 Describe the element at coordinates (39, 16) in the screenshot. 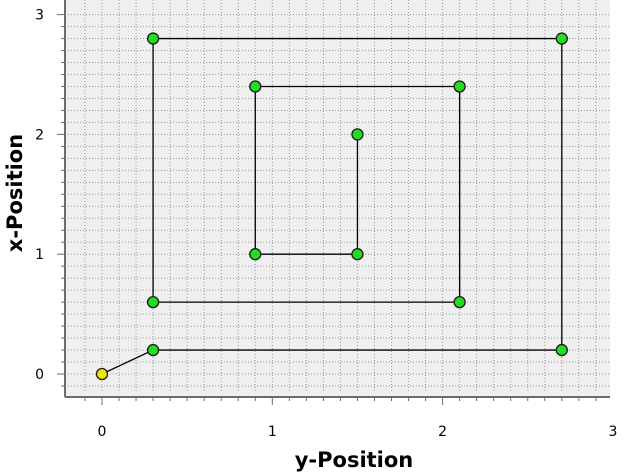

I see `y-tick-label: 3` at that location.